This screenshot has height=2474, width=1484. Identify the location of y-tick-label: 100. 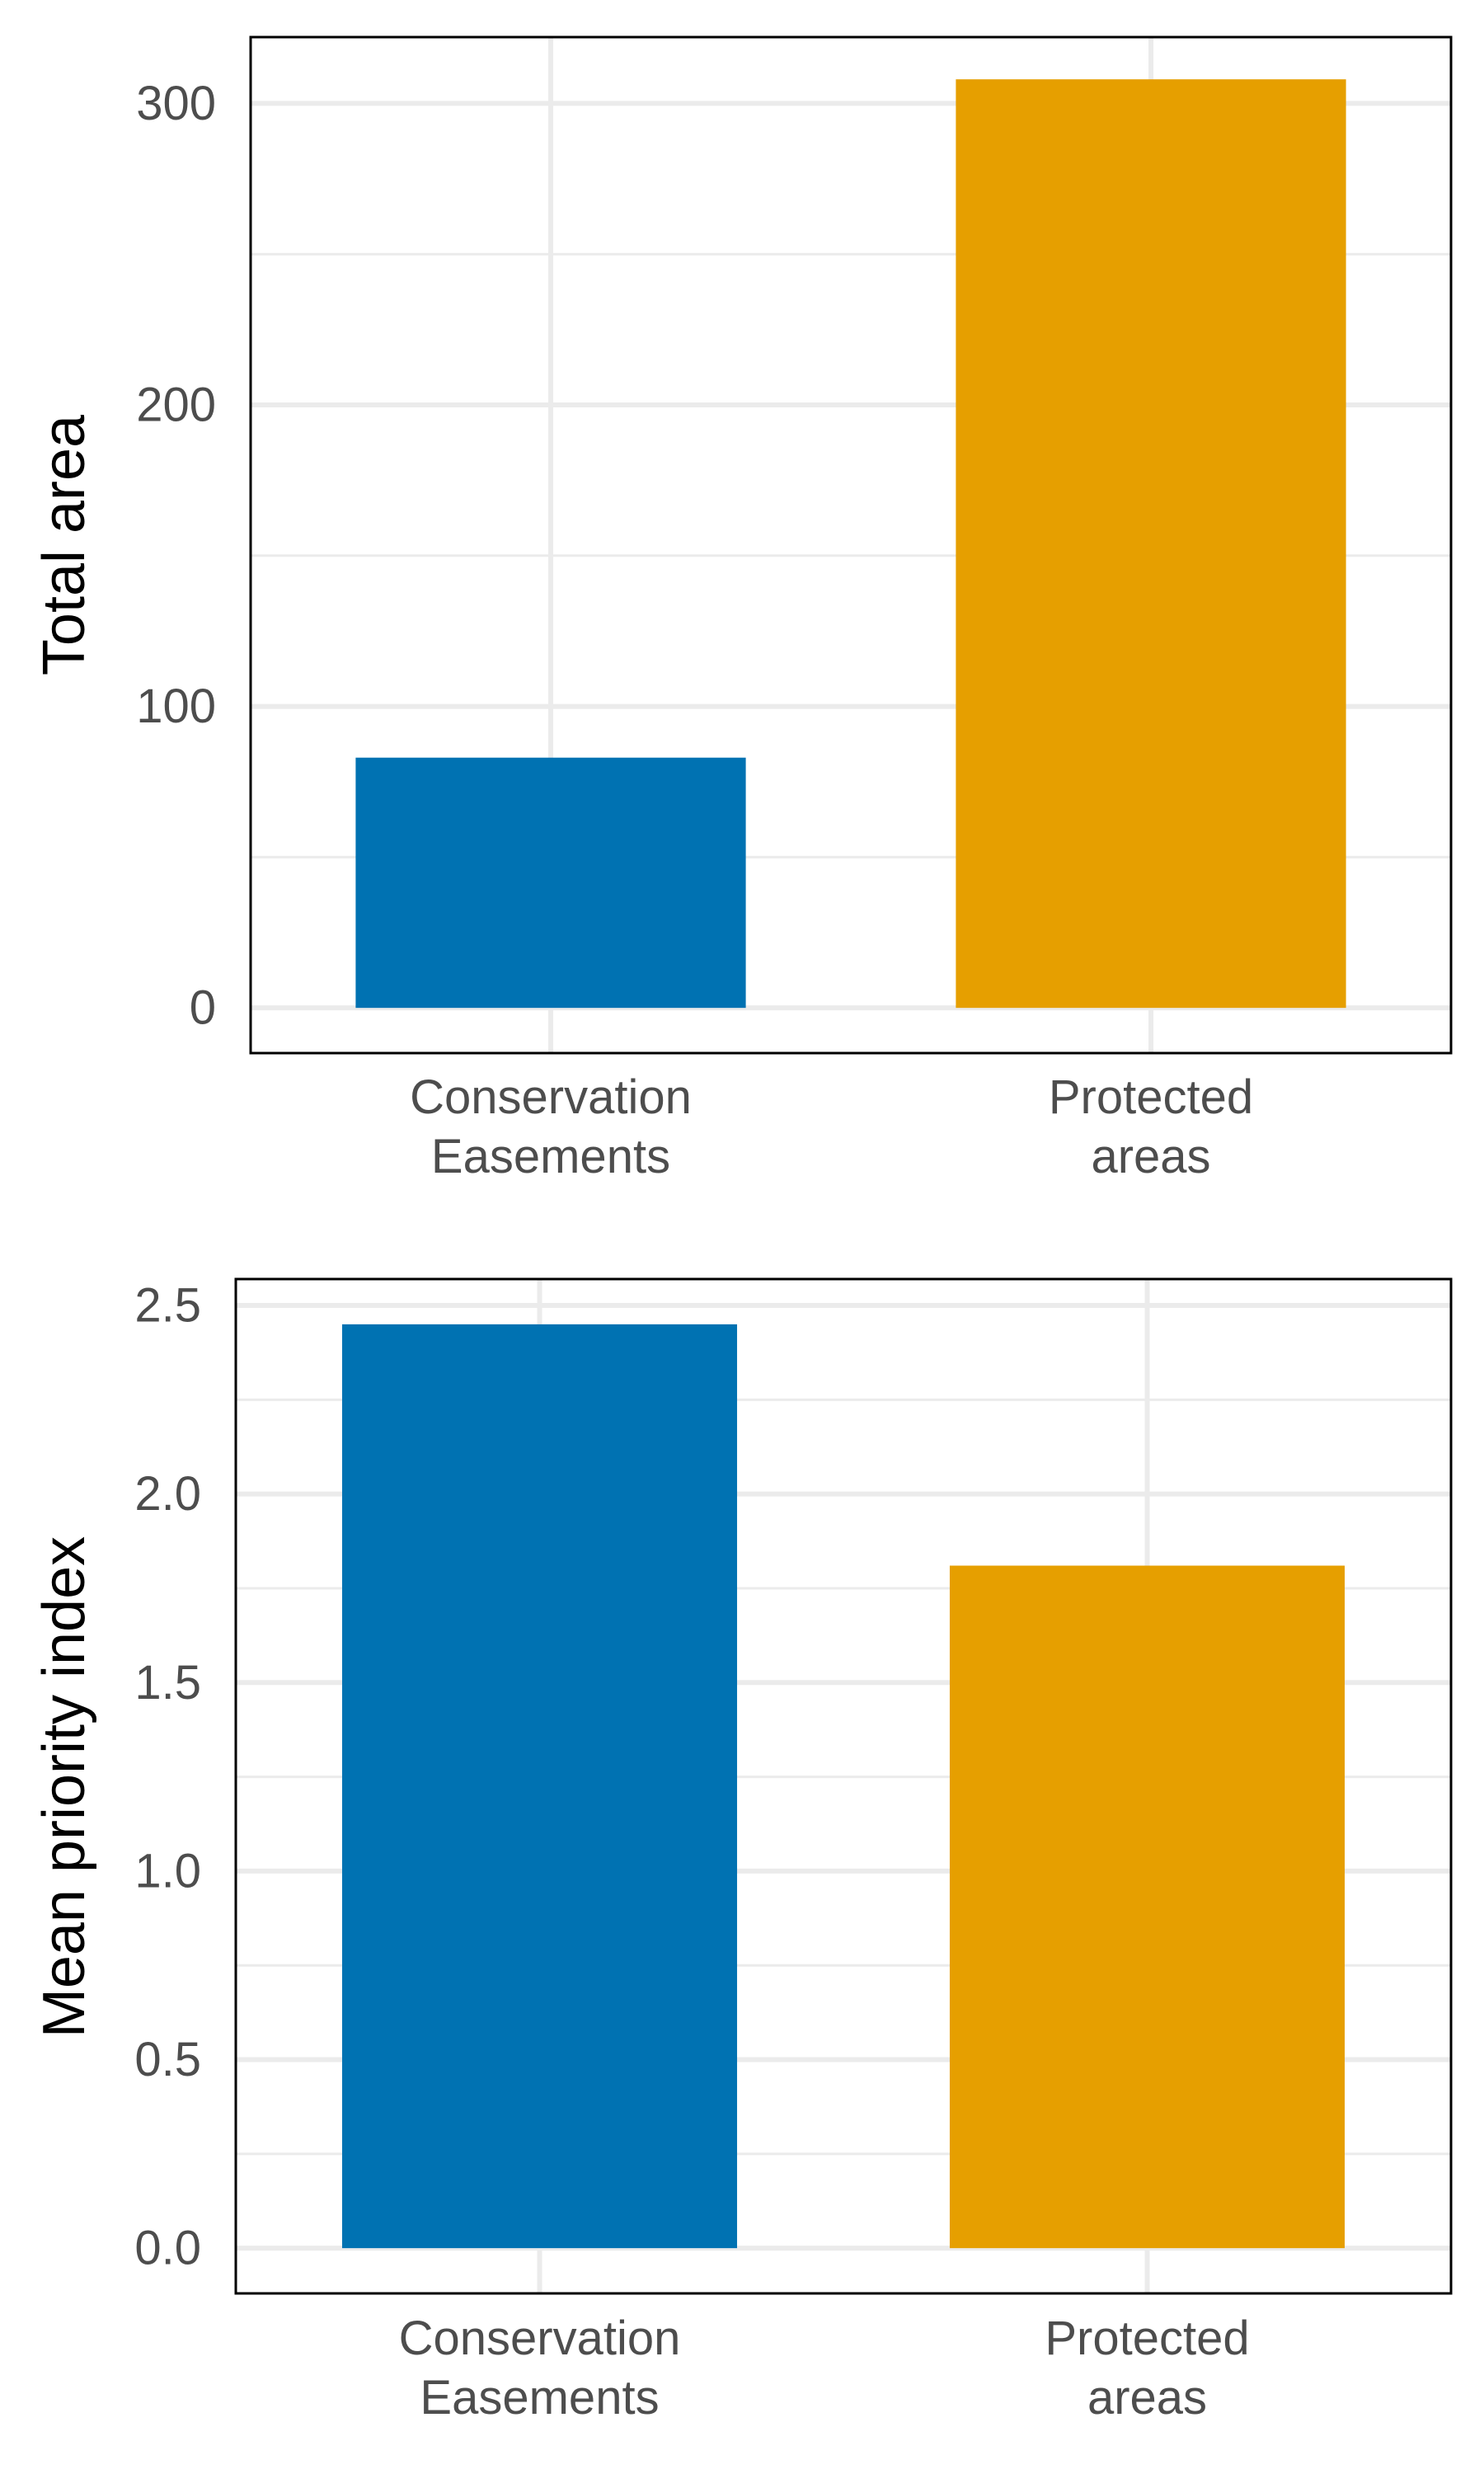
(176, 706).